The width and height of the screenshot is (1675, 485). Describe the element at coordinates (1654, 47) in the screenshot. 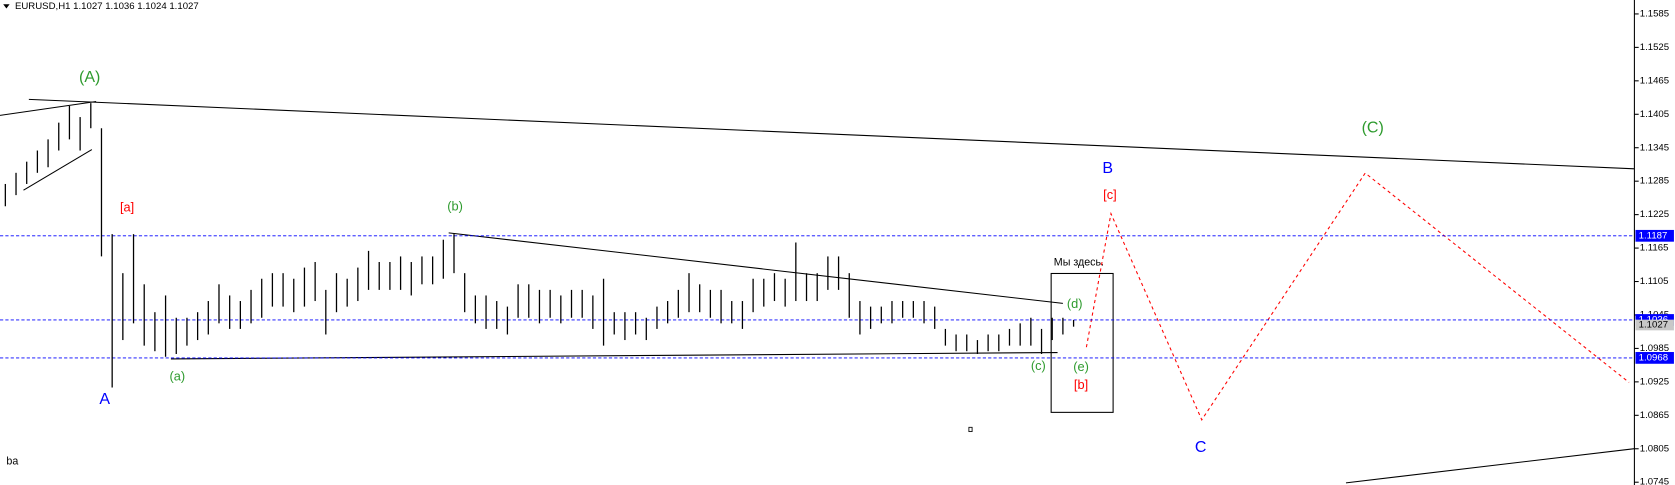

I see `y-tick-label: 1.1525` at that location.